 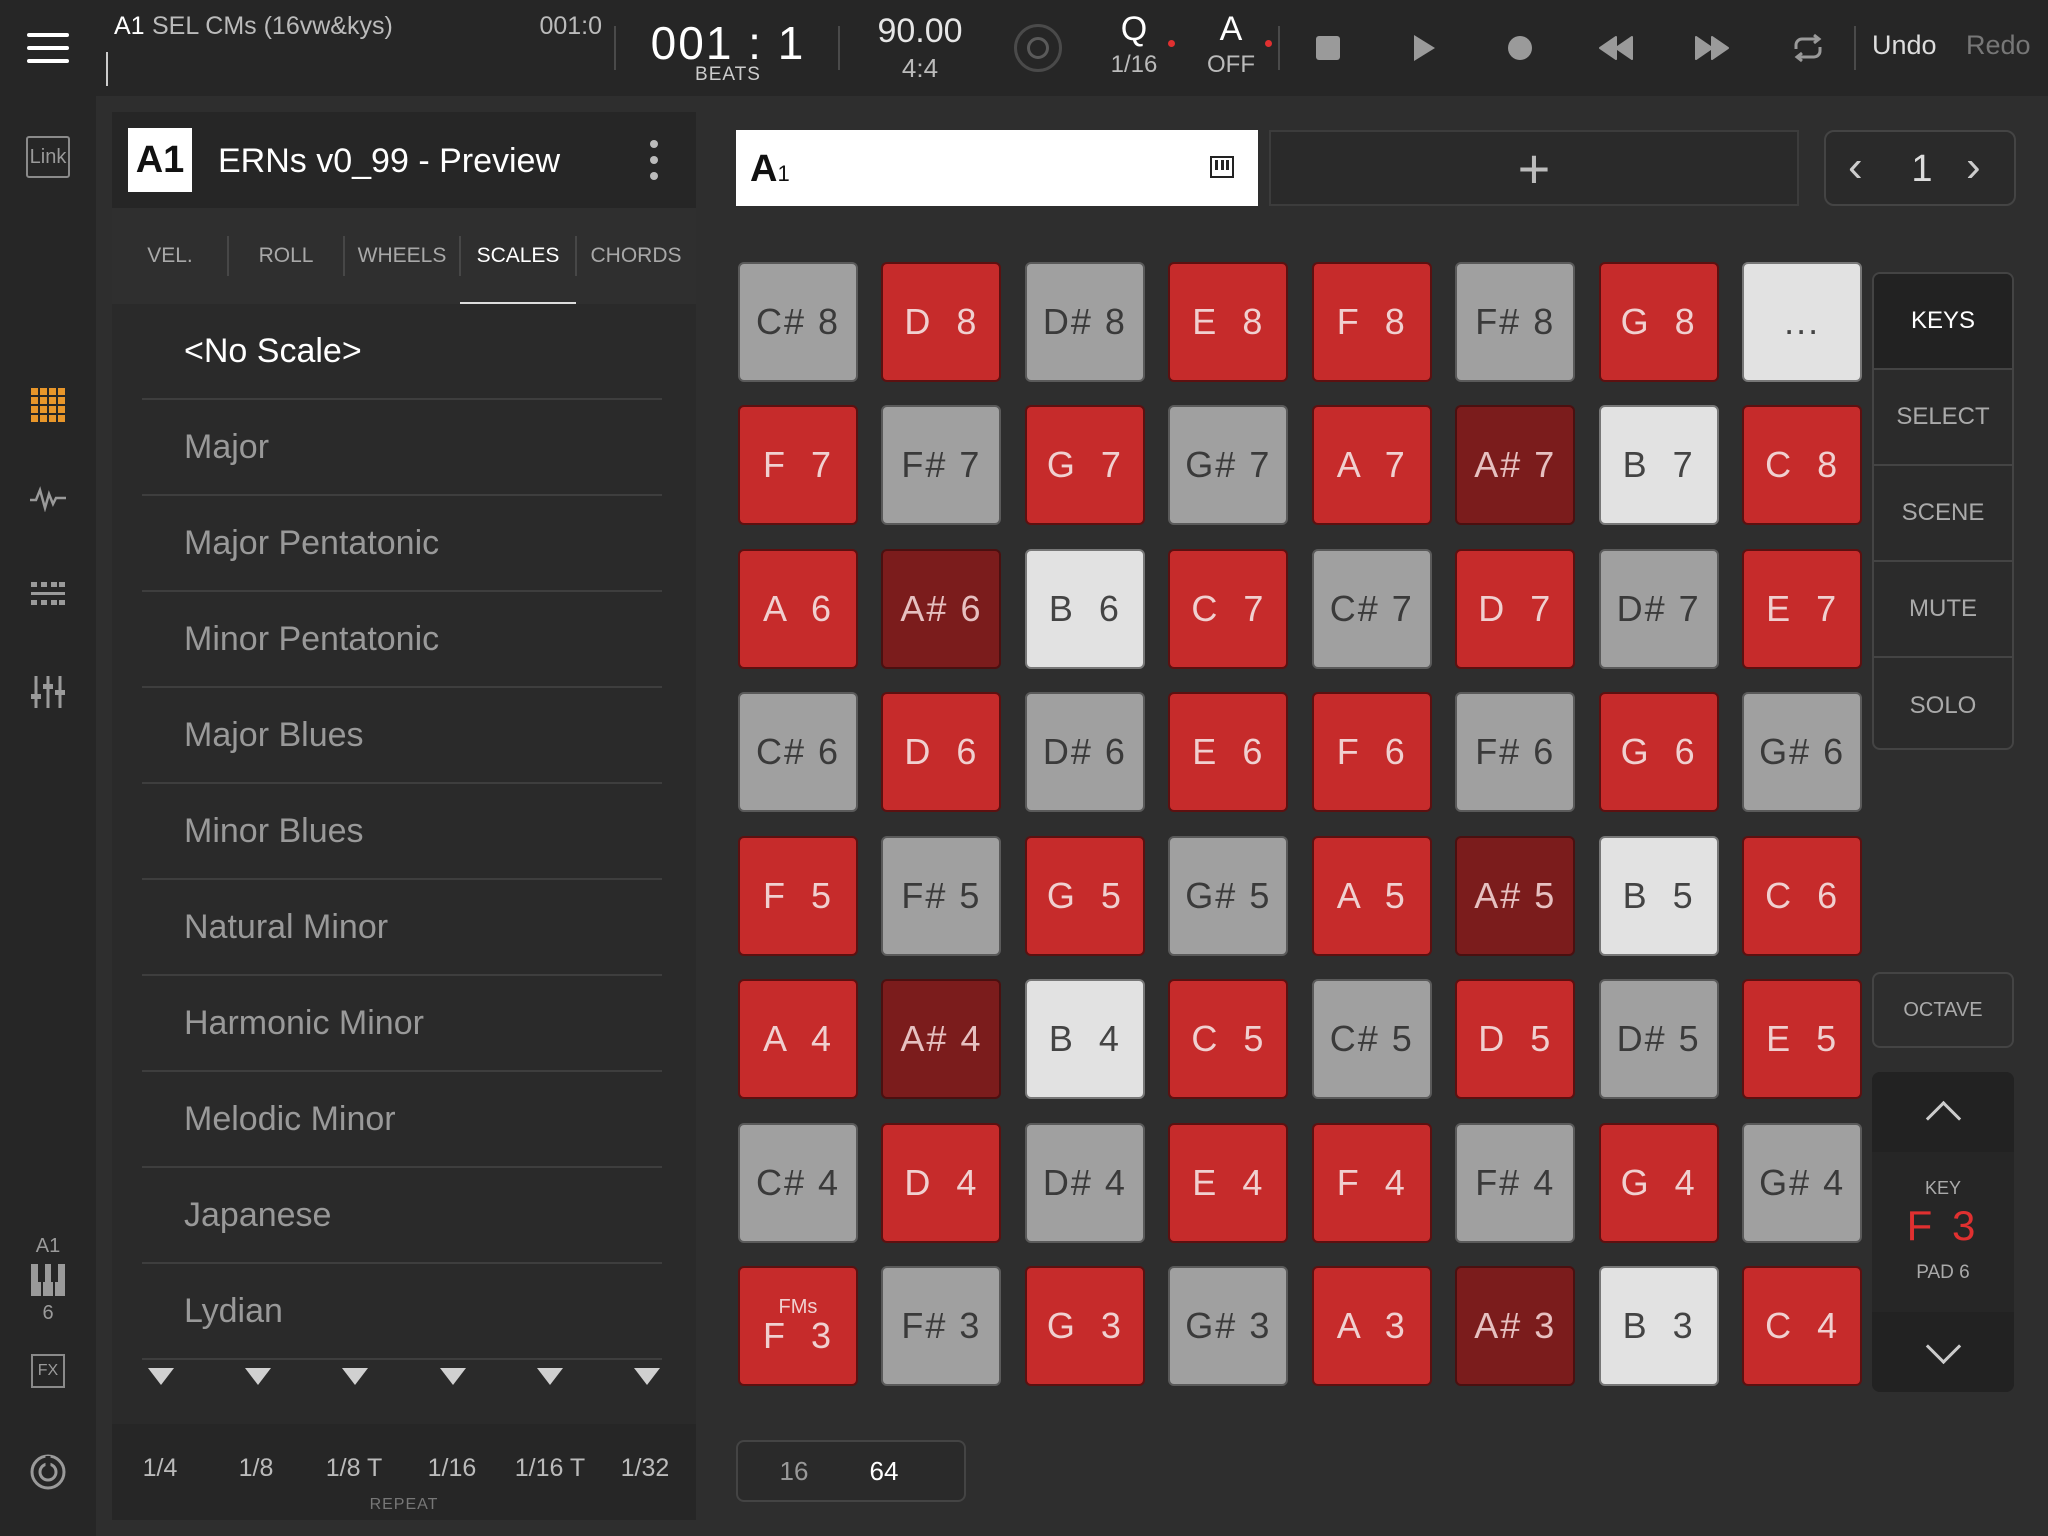 I want to click on scale-item: Minor Pentatonic, so click(x=402, y=640).